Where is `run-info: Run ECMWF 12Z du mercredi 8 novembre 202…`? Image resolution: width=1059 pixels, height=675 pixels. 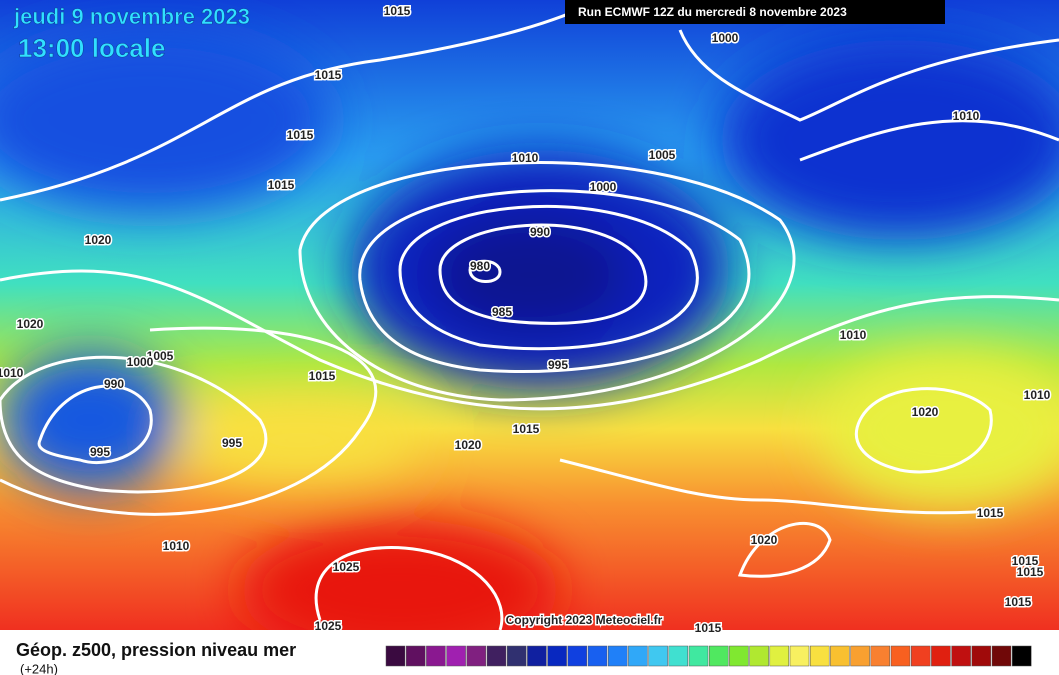 run-info: Run ECMWF 12Z du mercredi 8 novembre 202… is located at coordinates (712, 12).